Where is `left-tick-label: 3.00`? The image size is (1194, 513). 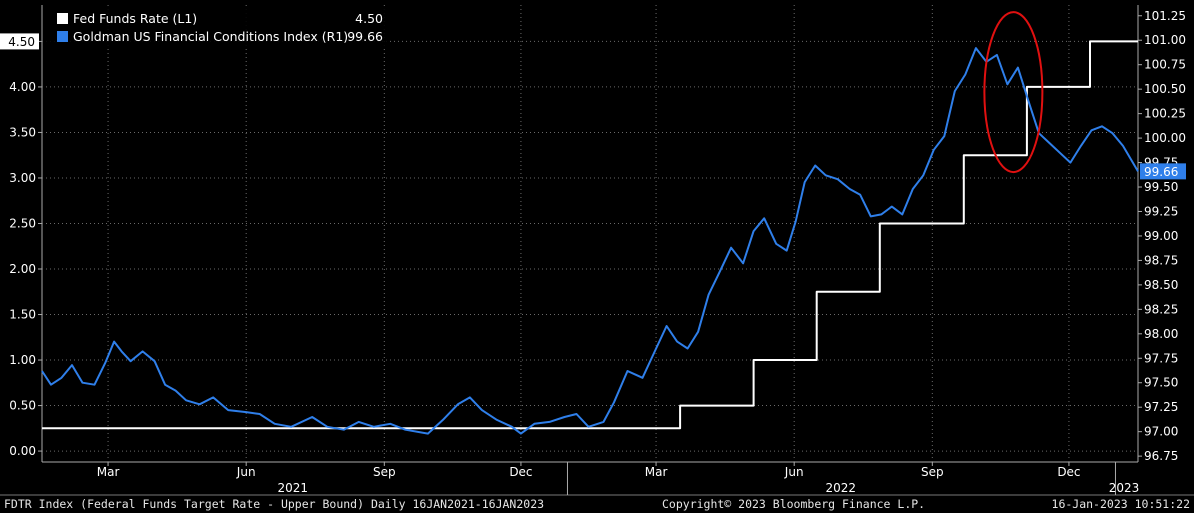
left-tick-label: 3.00 is located at coordinates (22, 178).